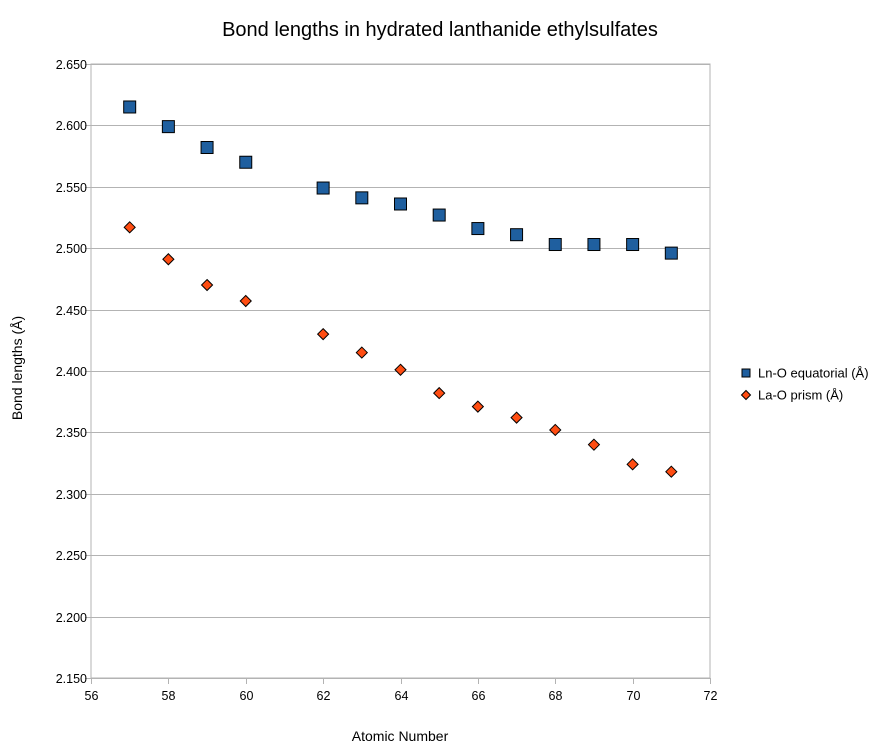 This screenshot has width=890, height=747. I want to click on legend-label: La-O prism (Å), so click(800, 395).